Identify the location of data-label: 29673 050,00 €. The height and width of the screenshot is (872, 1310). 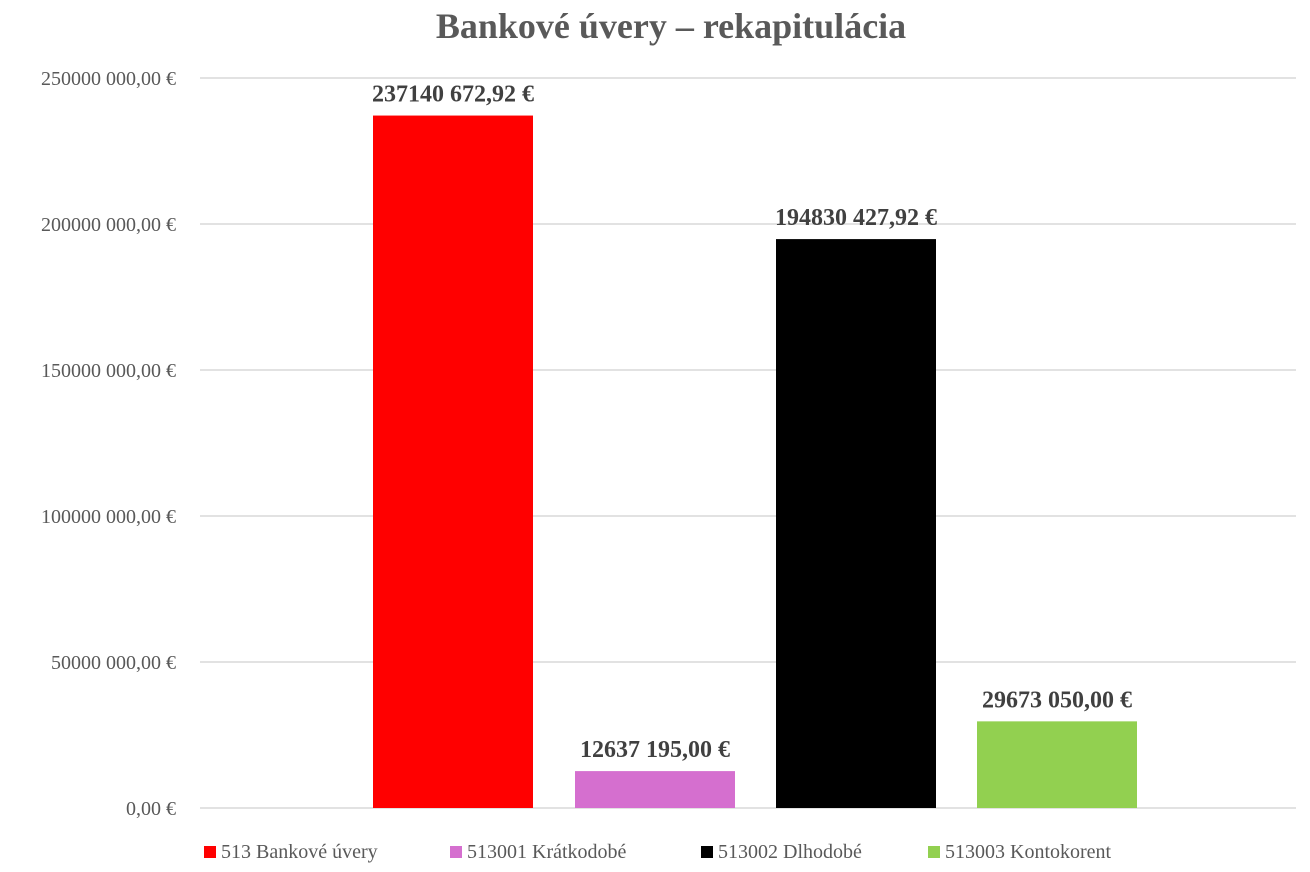
(1057, 700).